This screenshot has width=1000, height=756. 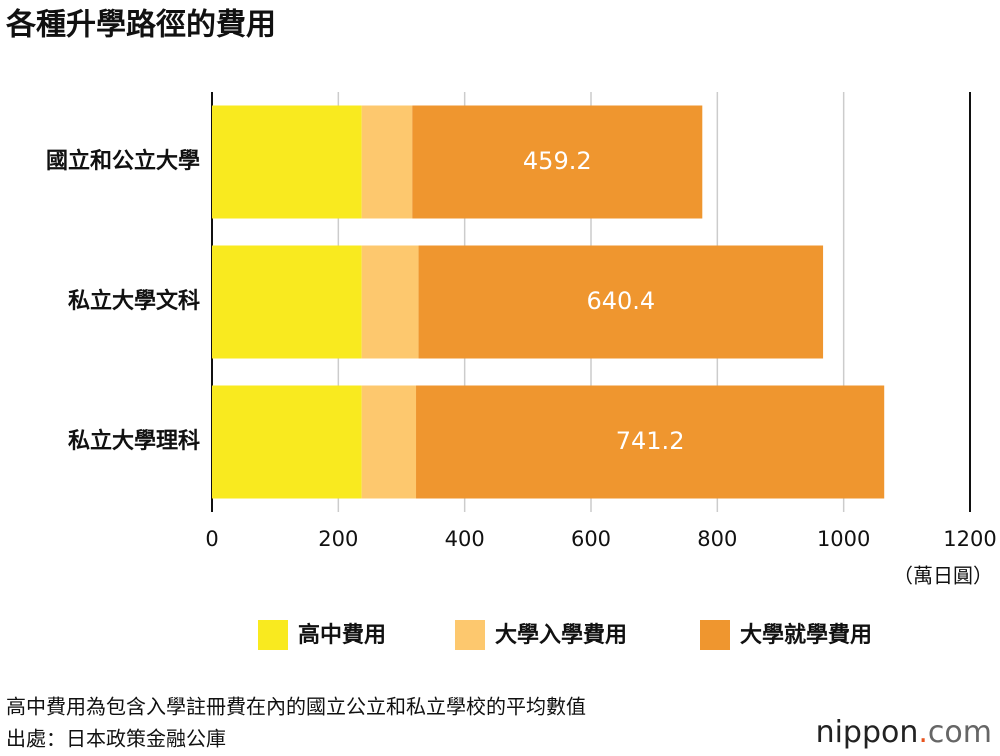 I want to click on chart-title: 各種升學路徑的費用, so click(x=140, y=25).